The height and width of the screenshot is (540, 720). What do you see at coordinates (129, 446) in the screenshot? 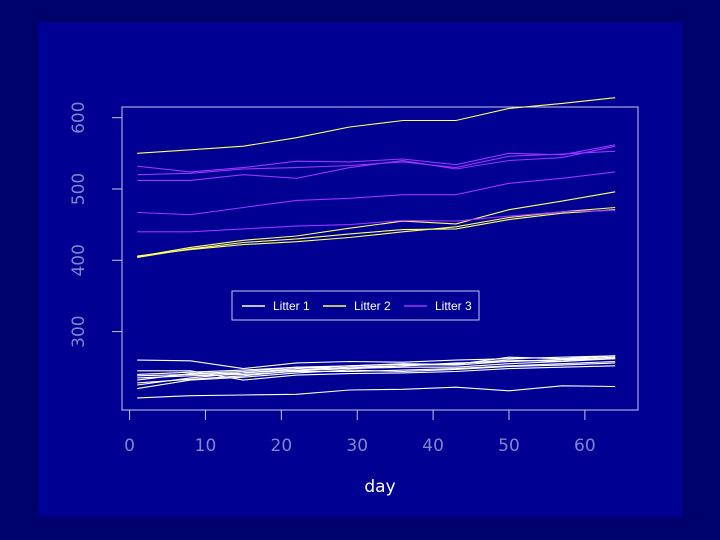
I see `x-tick-label: 0` at bounding box center [129, 446].